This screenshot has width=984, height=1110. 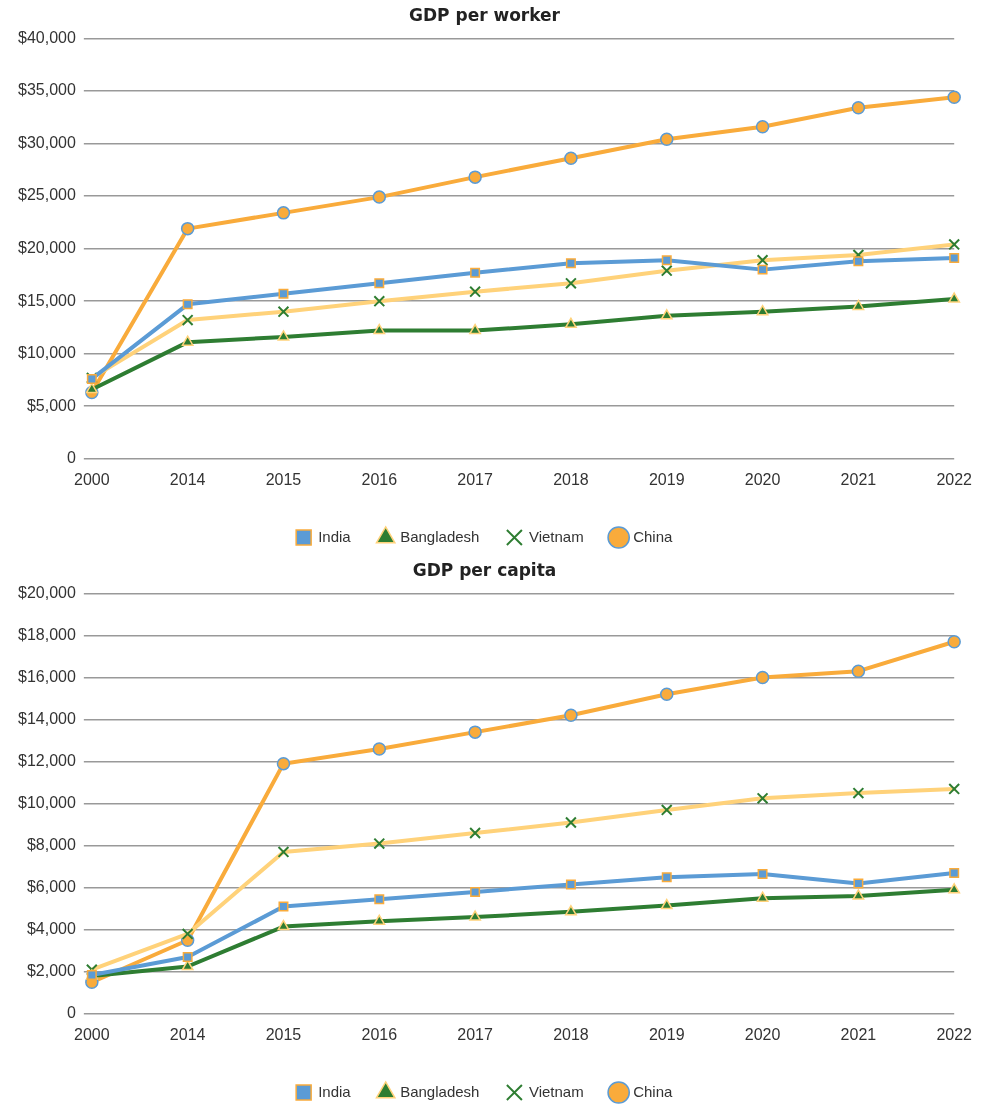 I want to click on y-tick-label: $8,000, so click(x=51, y=845).